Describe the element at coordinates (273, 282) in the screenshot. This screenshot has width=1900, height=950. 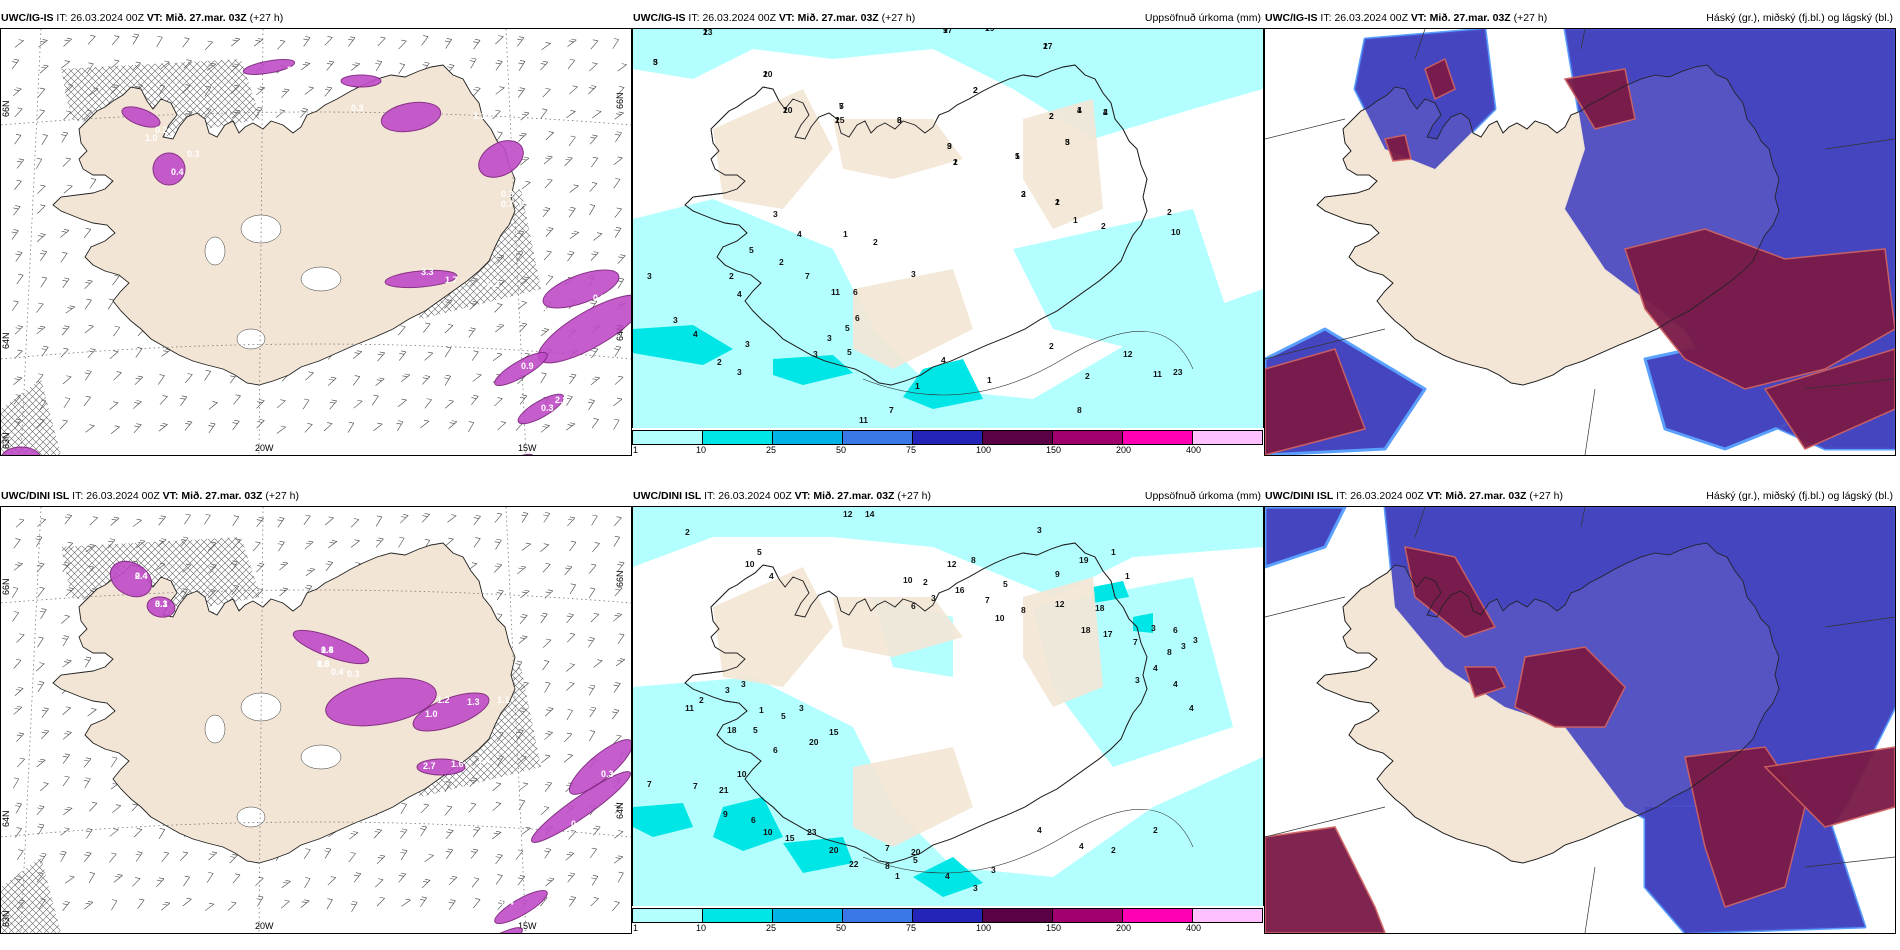
I see `glaciers` at that location.